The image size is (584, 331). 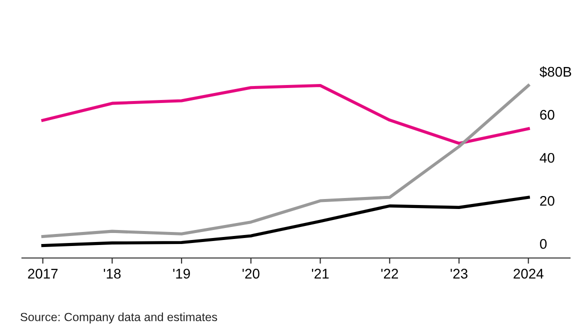 What do you see at coordinates (529, 273) in the screenshot?
I see `x-tick-label: 2024` at bounding box center [529, 273].